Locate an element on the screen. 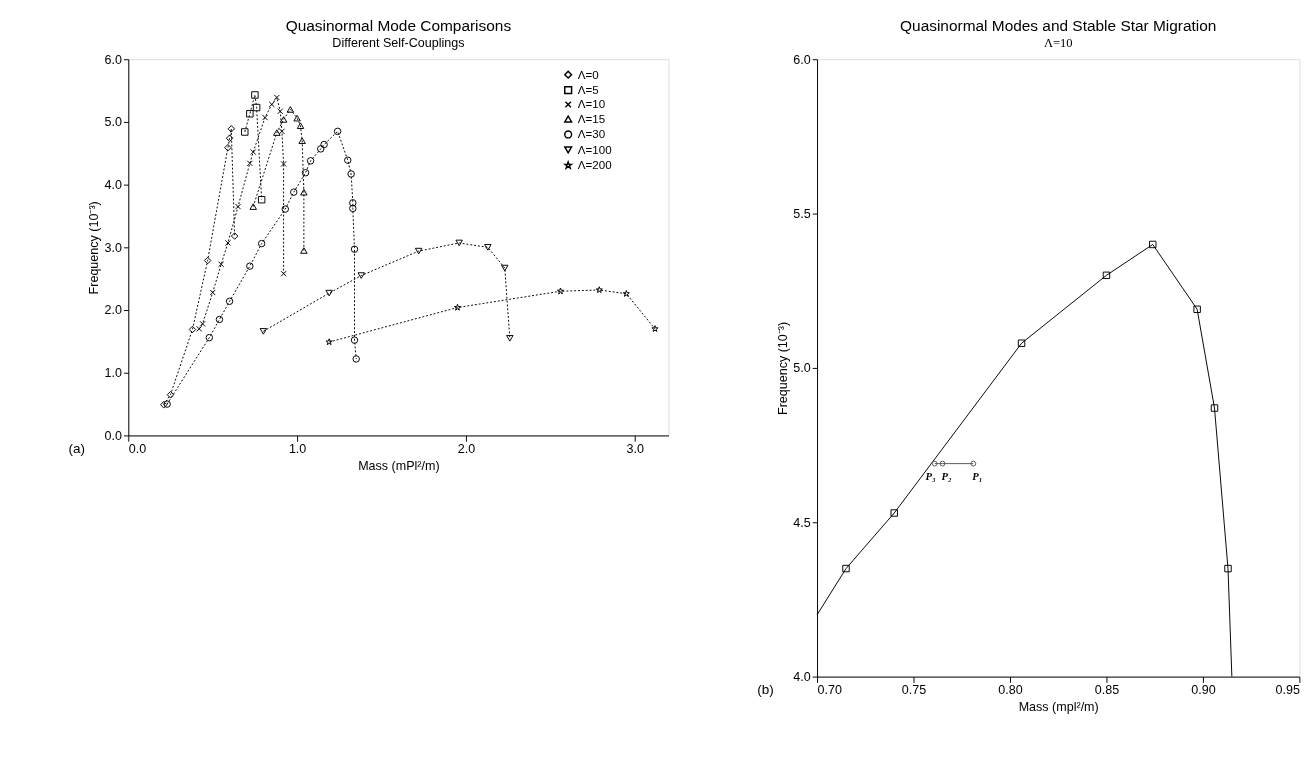  y-tick-label: 0.0 is located at coordinates (113, 435).